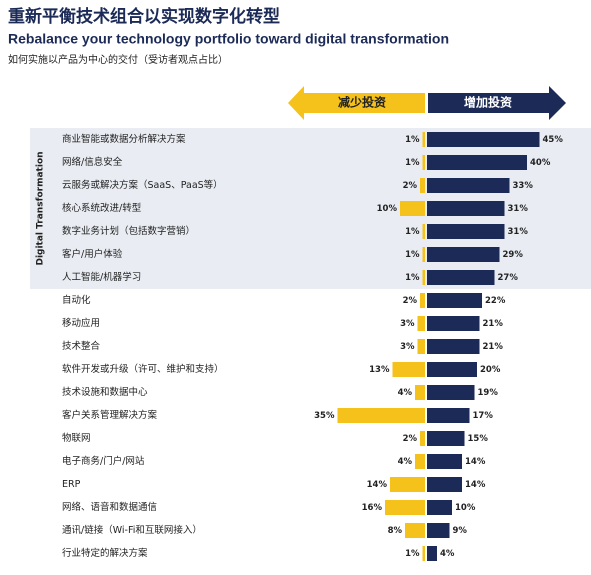 The width and height of the screenshot is (591, 575). What do you see at coordinates (81, 346) in the screenshot?
I see `category-label: 技术整合` at bounding box center [81, 346].